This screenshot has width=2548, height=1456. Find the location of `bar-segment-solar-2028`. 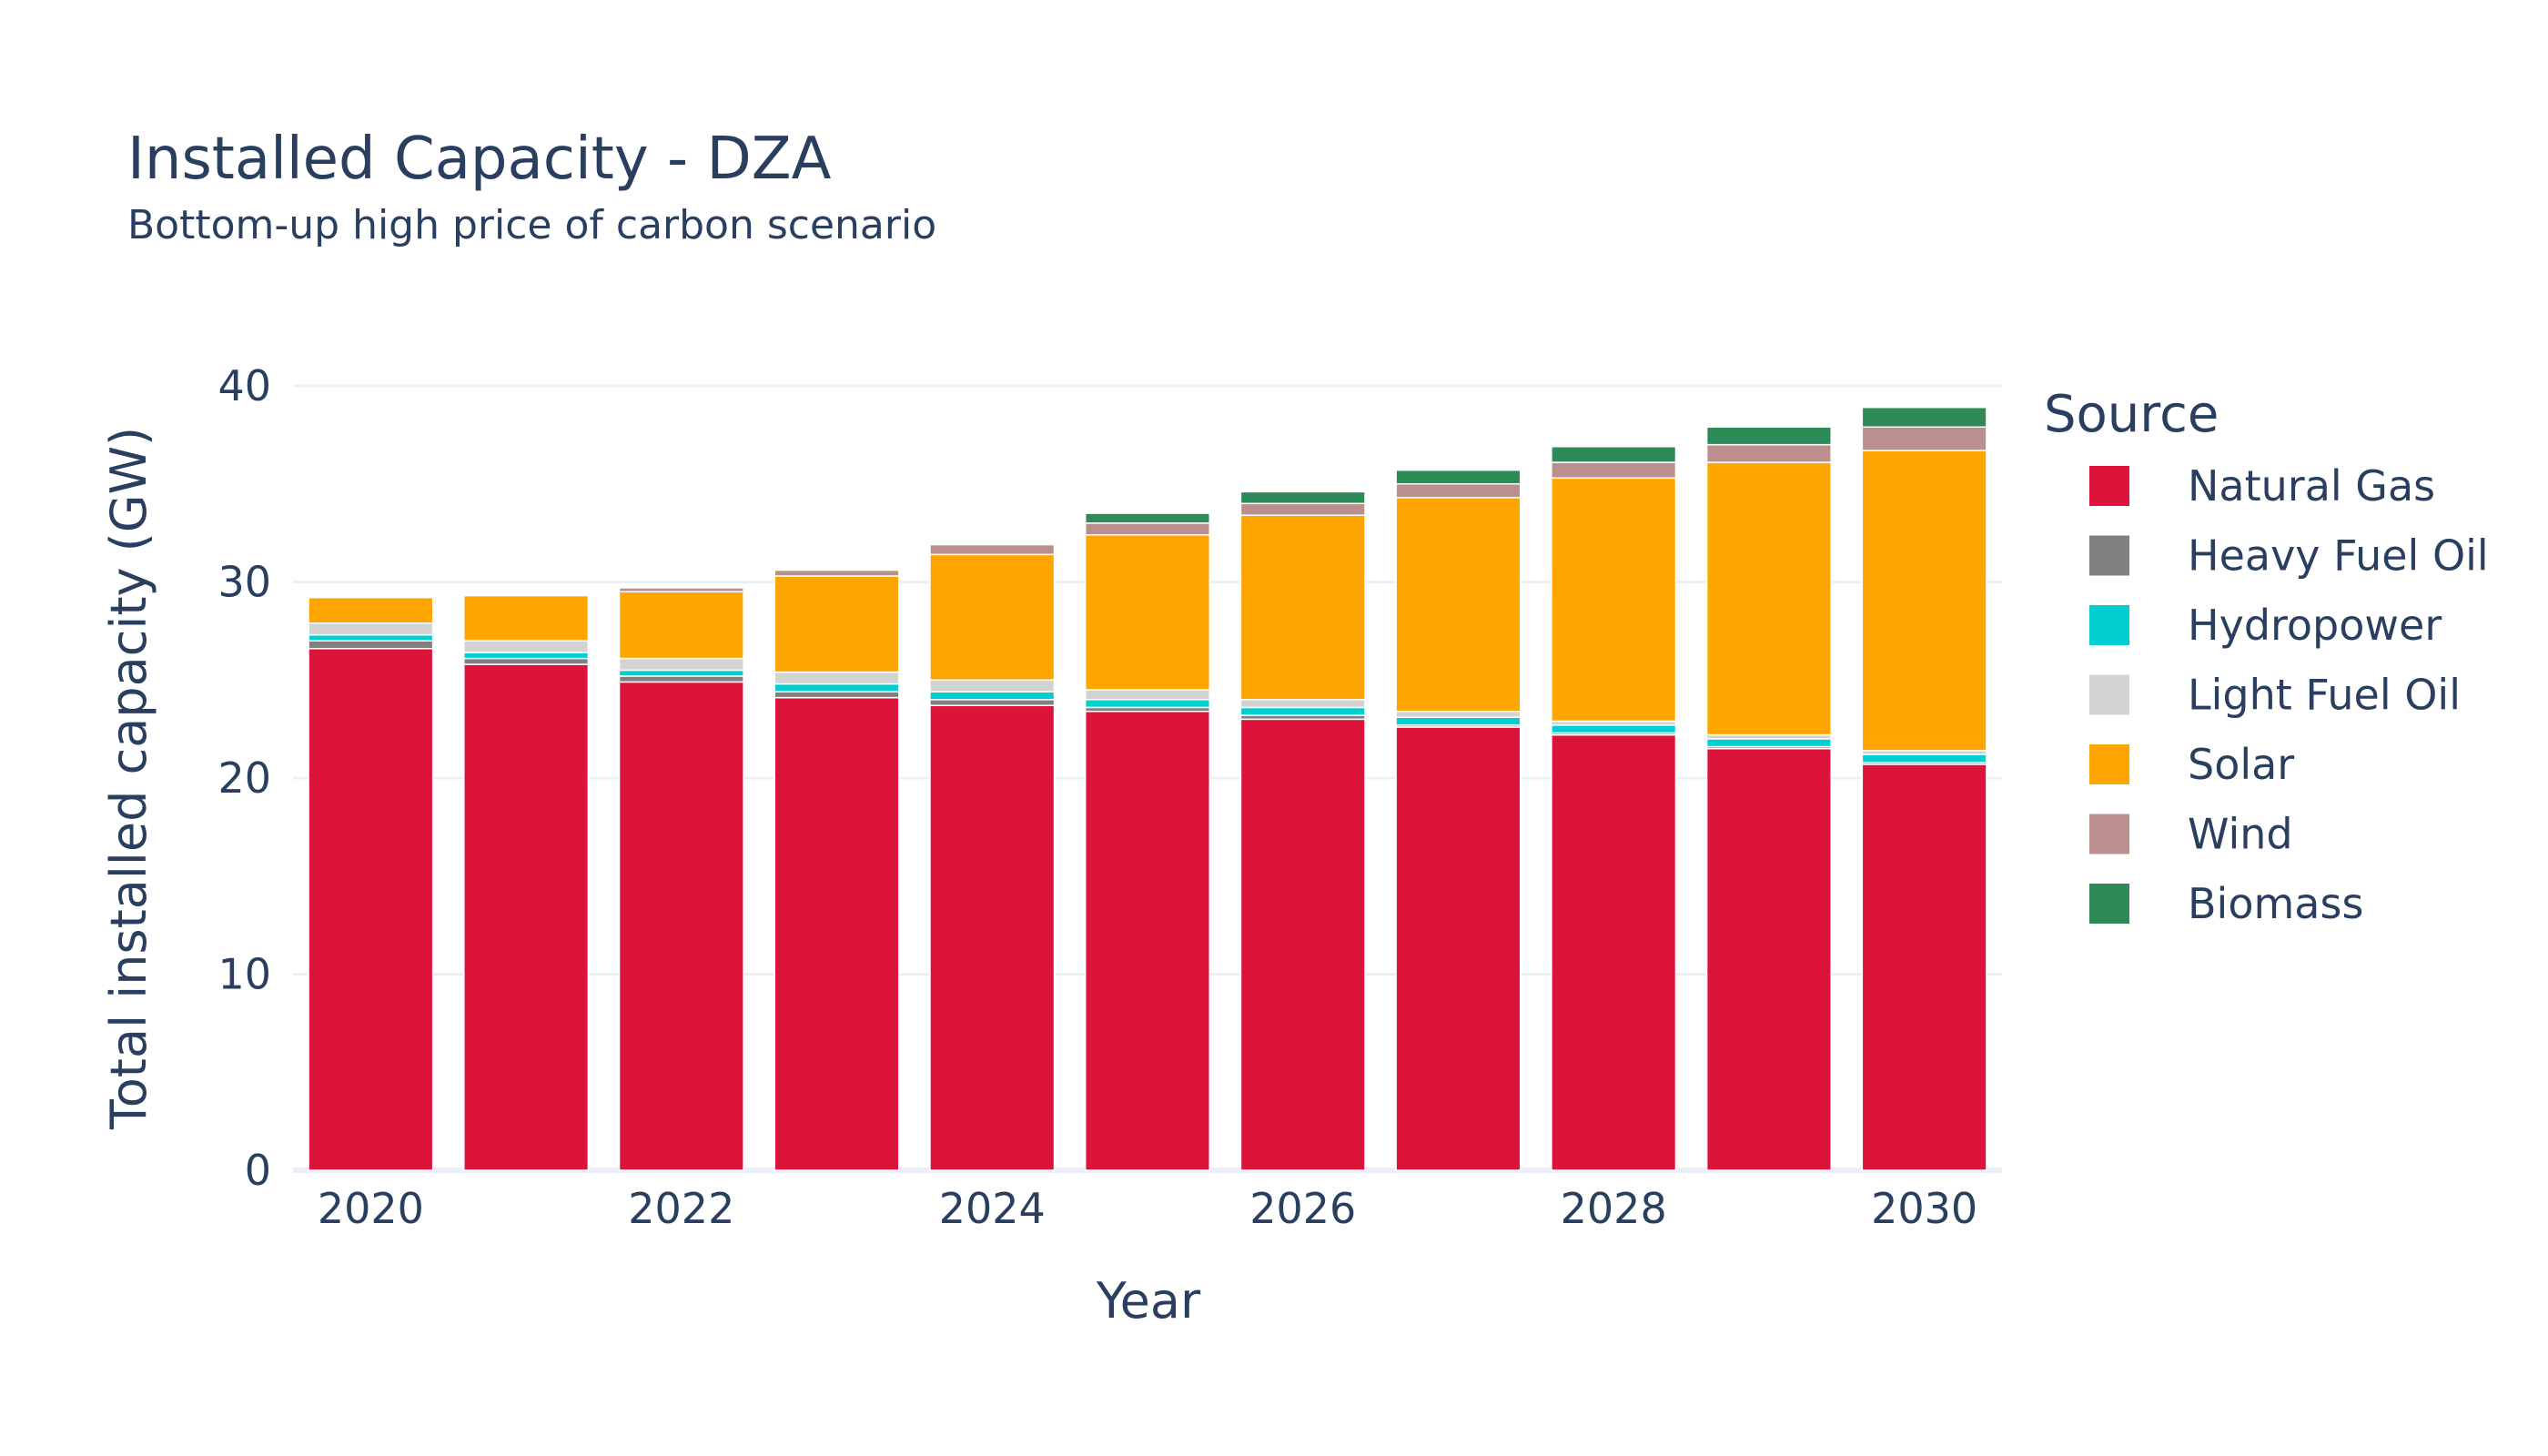

bar-segment-solar-2028 is located at coordinates (1614, 600).